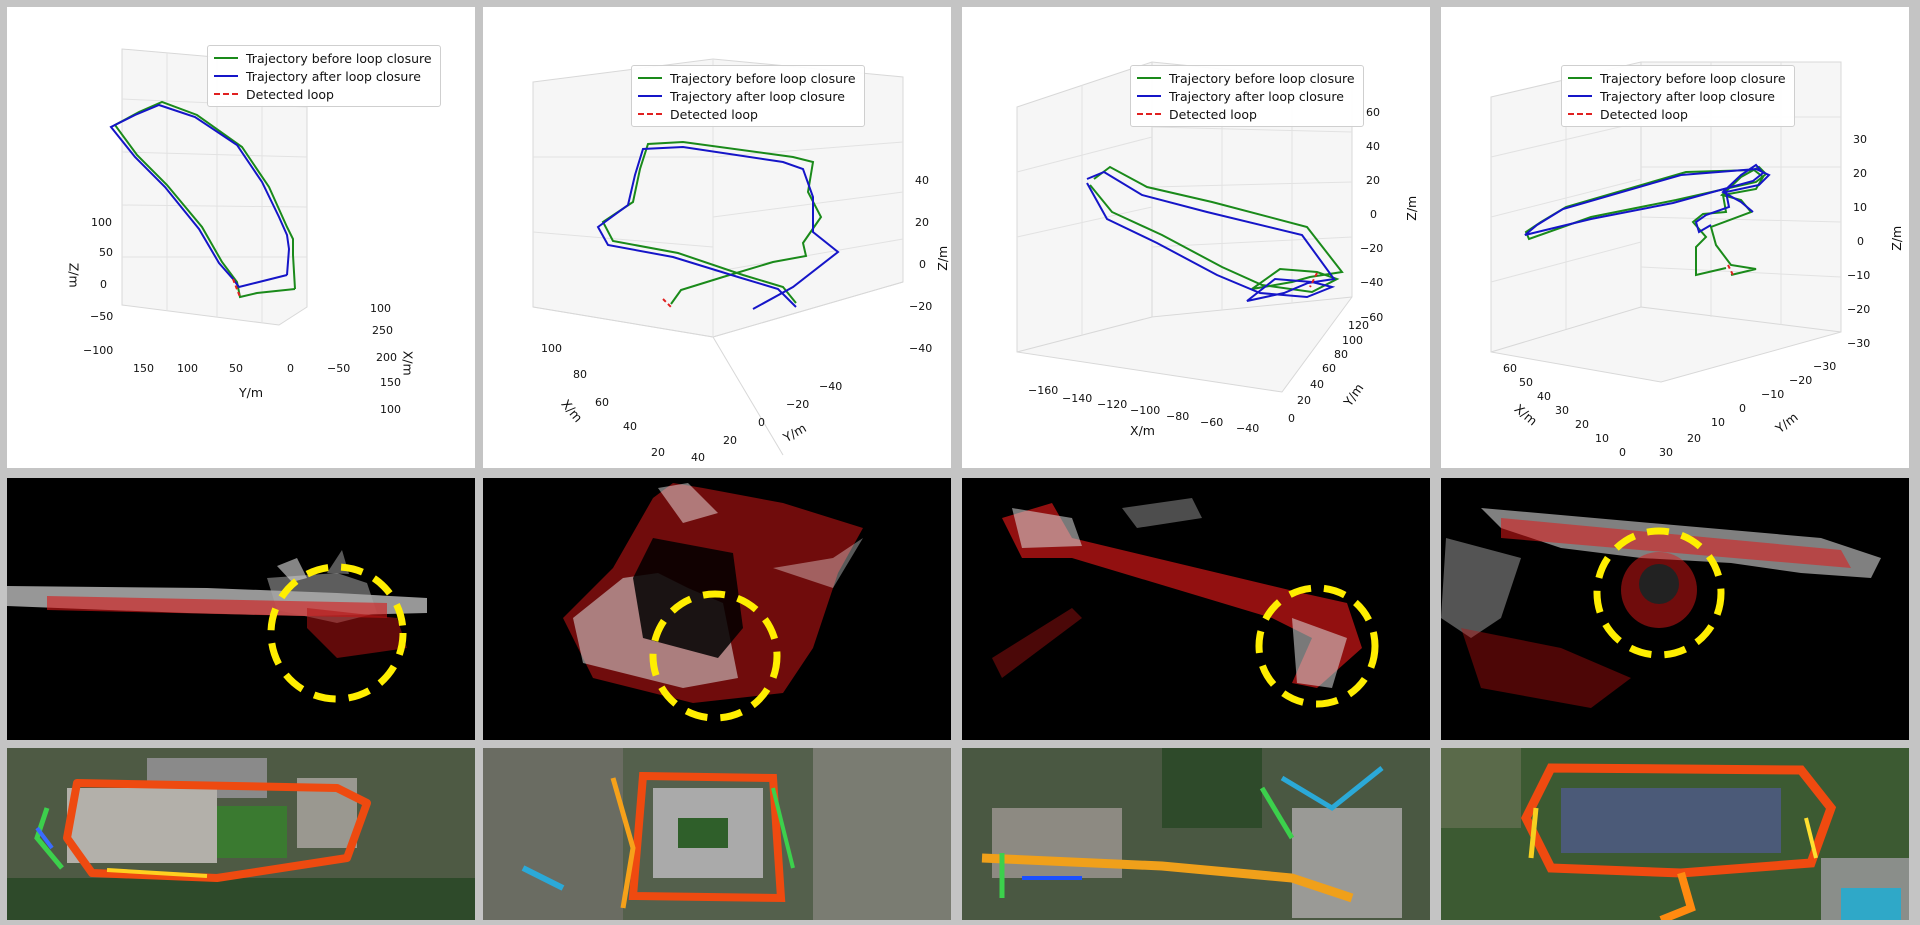 This screenshot has height=925, width=1920. Describe the element at coordinates (1358, 325) in the screenshot. I see `y-tick: 120` at that location.